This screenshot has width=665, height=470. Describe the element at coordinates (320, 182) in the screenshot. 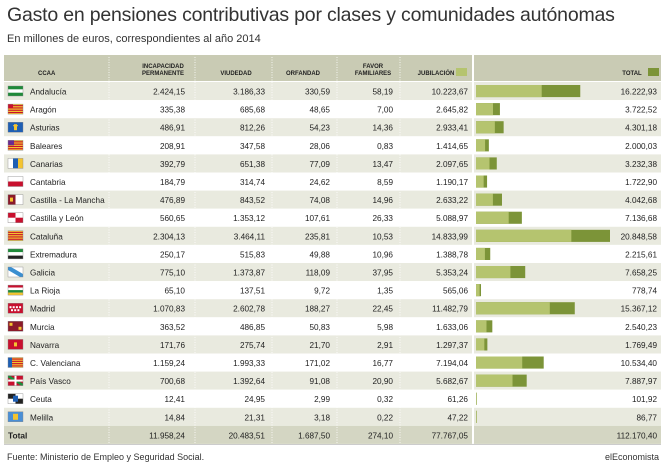

I see `cell-orfandad: 24,62` at that location.